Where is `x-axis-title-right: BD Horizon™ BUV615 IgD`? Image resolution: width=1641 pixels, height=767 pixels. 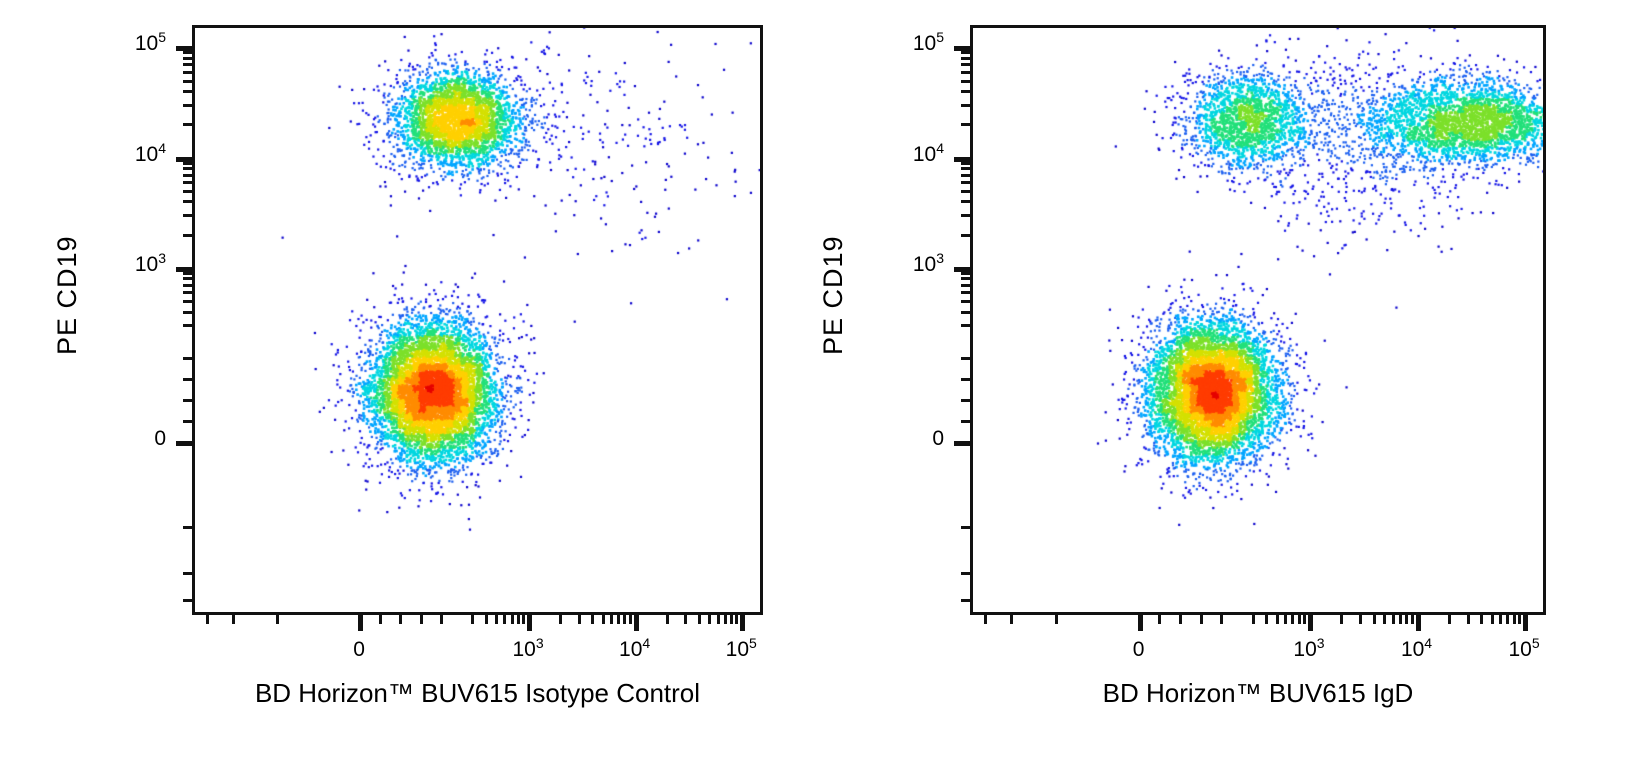
x-axis-title-right: BD Horizon™ BUV615 IgD is located at coordinates (1258, 693).